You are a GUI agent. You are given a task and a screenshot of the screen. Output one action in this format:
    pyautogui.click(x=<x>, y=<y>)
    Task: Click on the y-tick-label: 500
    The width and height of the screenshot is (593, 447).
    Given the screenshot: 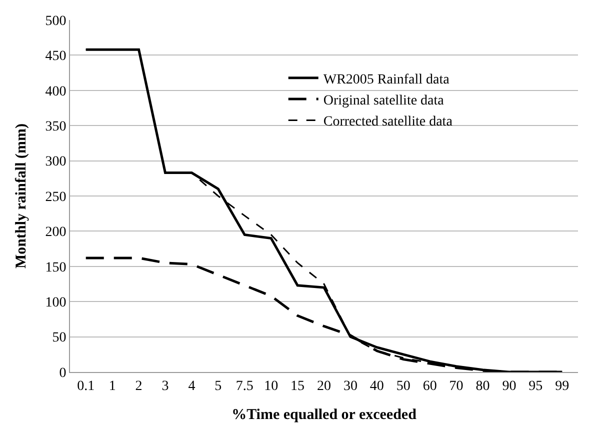 What is the action you would take?
    pyautogui.click(x=55, y=21)
    